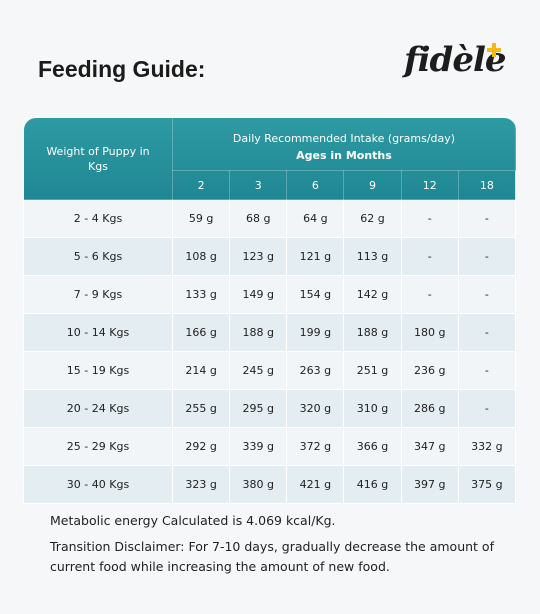 The image size is (540, 614). Describe the element at coordinates (258, 484) in the screenshot. I see `intake-cell: 380 g` at that location.